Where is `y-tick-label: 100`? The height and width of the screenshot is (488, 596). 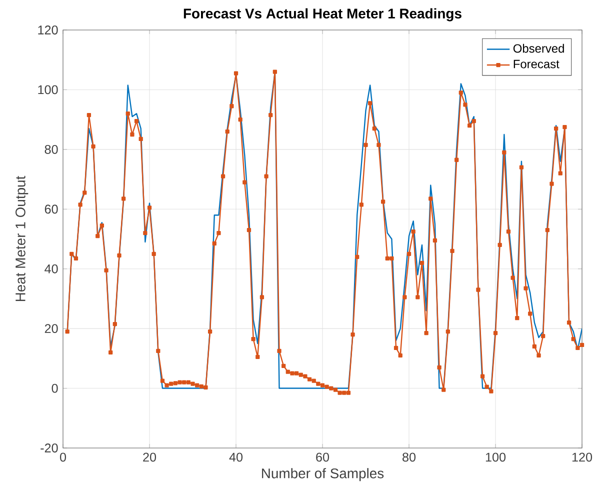 y-tick-label: 100 is located at coordinates (48, 89).